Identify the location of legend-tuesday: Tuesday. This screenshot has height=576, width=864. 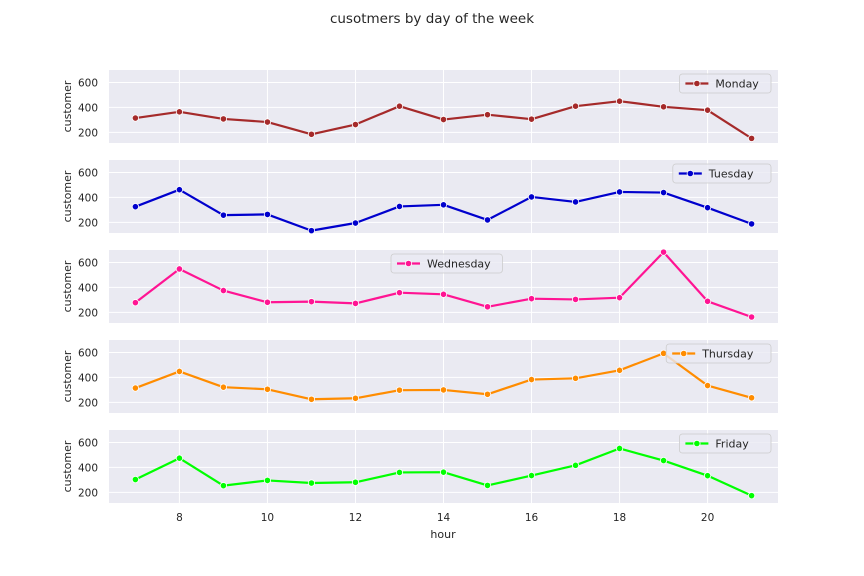
(722, 173).